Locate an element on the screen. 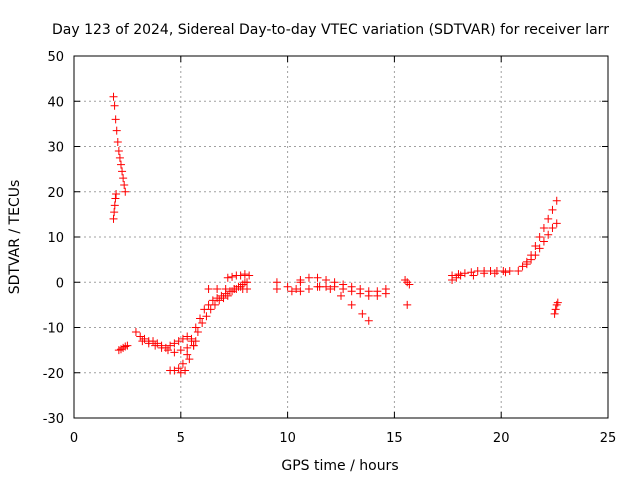  x-tick-label: 10 is located at coordinates (287, 438).